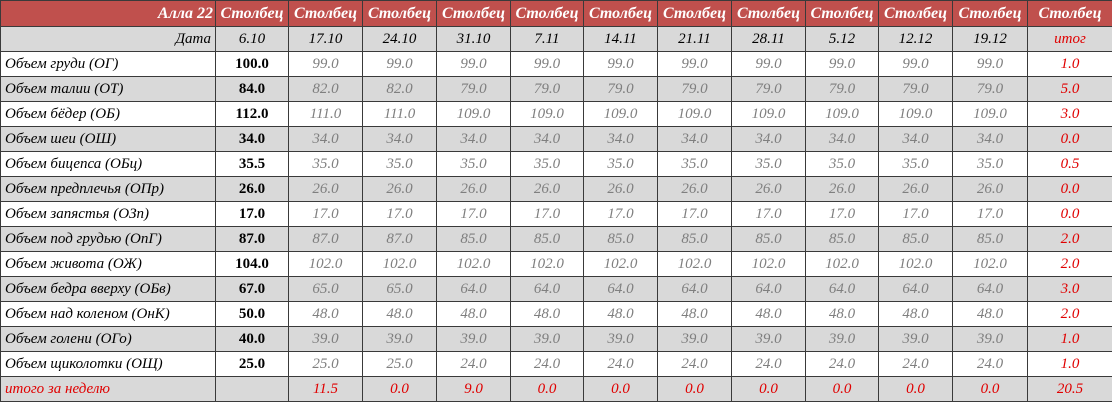  Describe the element at coordinates (252, 39) in the screenshot. I see `date: 6.10` at that location.